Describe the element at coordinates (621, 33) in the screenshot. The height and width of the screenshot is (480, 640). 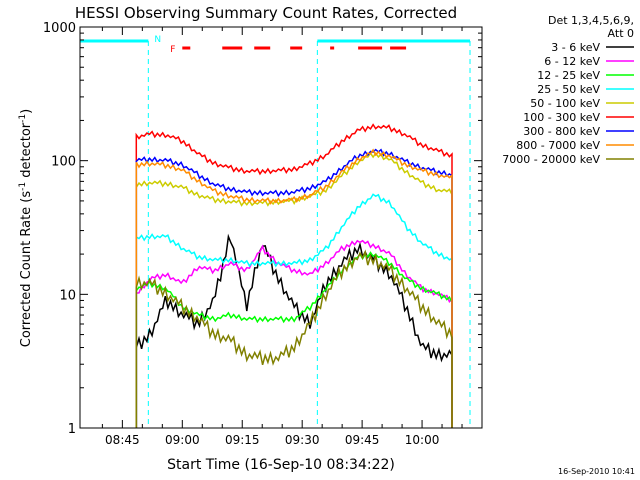
I see `legend-header-line-2: Att 0` at that location.